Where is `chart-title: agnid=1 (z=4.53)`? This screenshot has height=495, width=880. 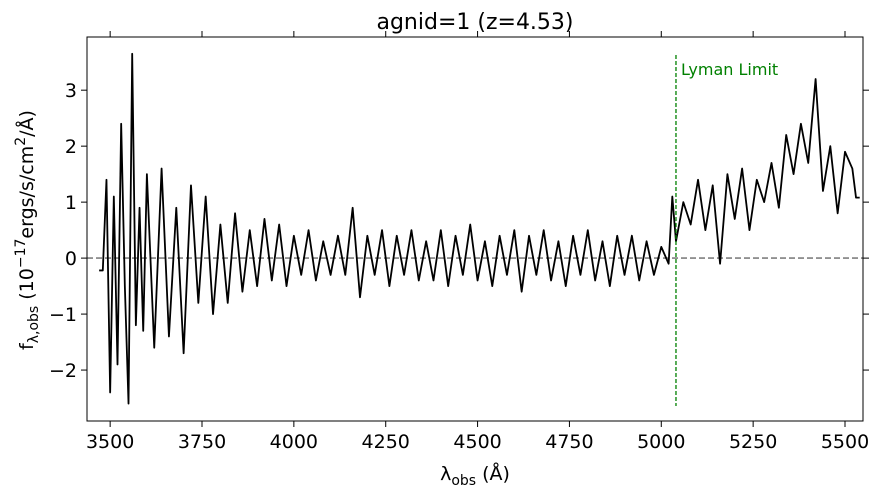
chart-title: agnid=1 (z=4.53) is located at coordinates (474, 22).